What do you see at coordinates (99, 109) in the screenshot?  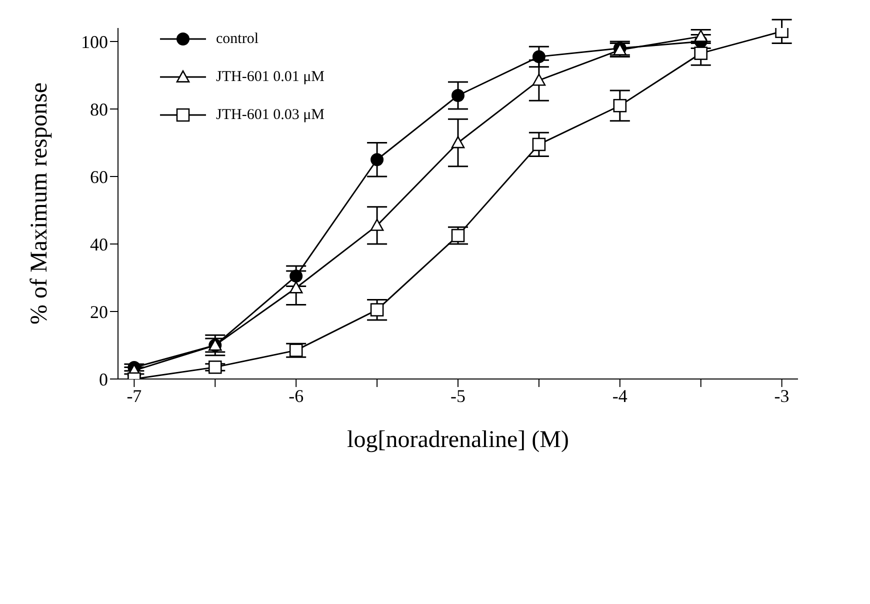 I see `y-tick-label: 80` at bounding box center [99, 109].